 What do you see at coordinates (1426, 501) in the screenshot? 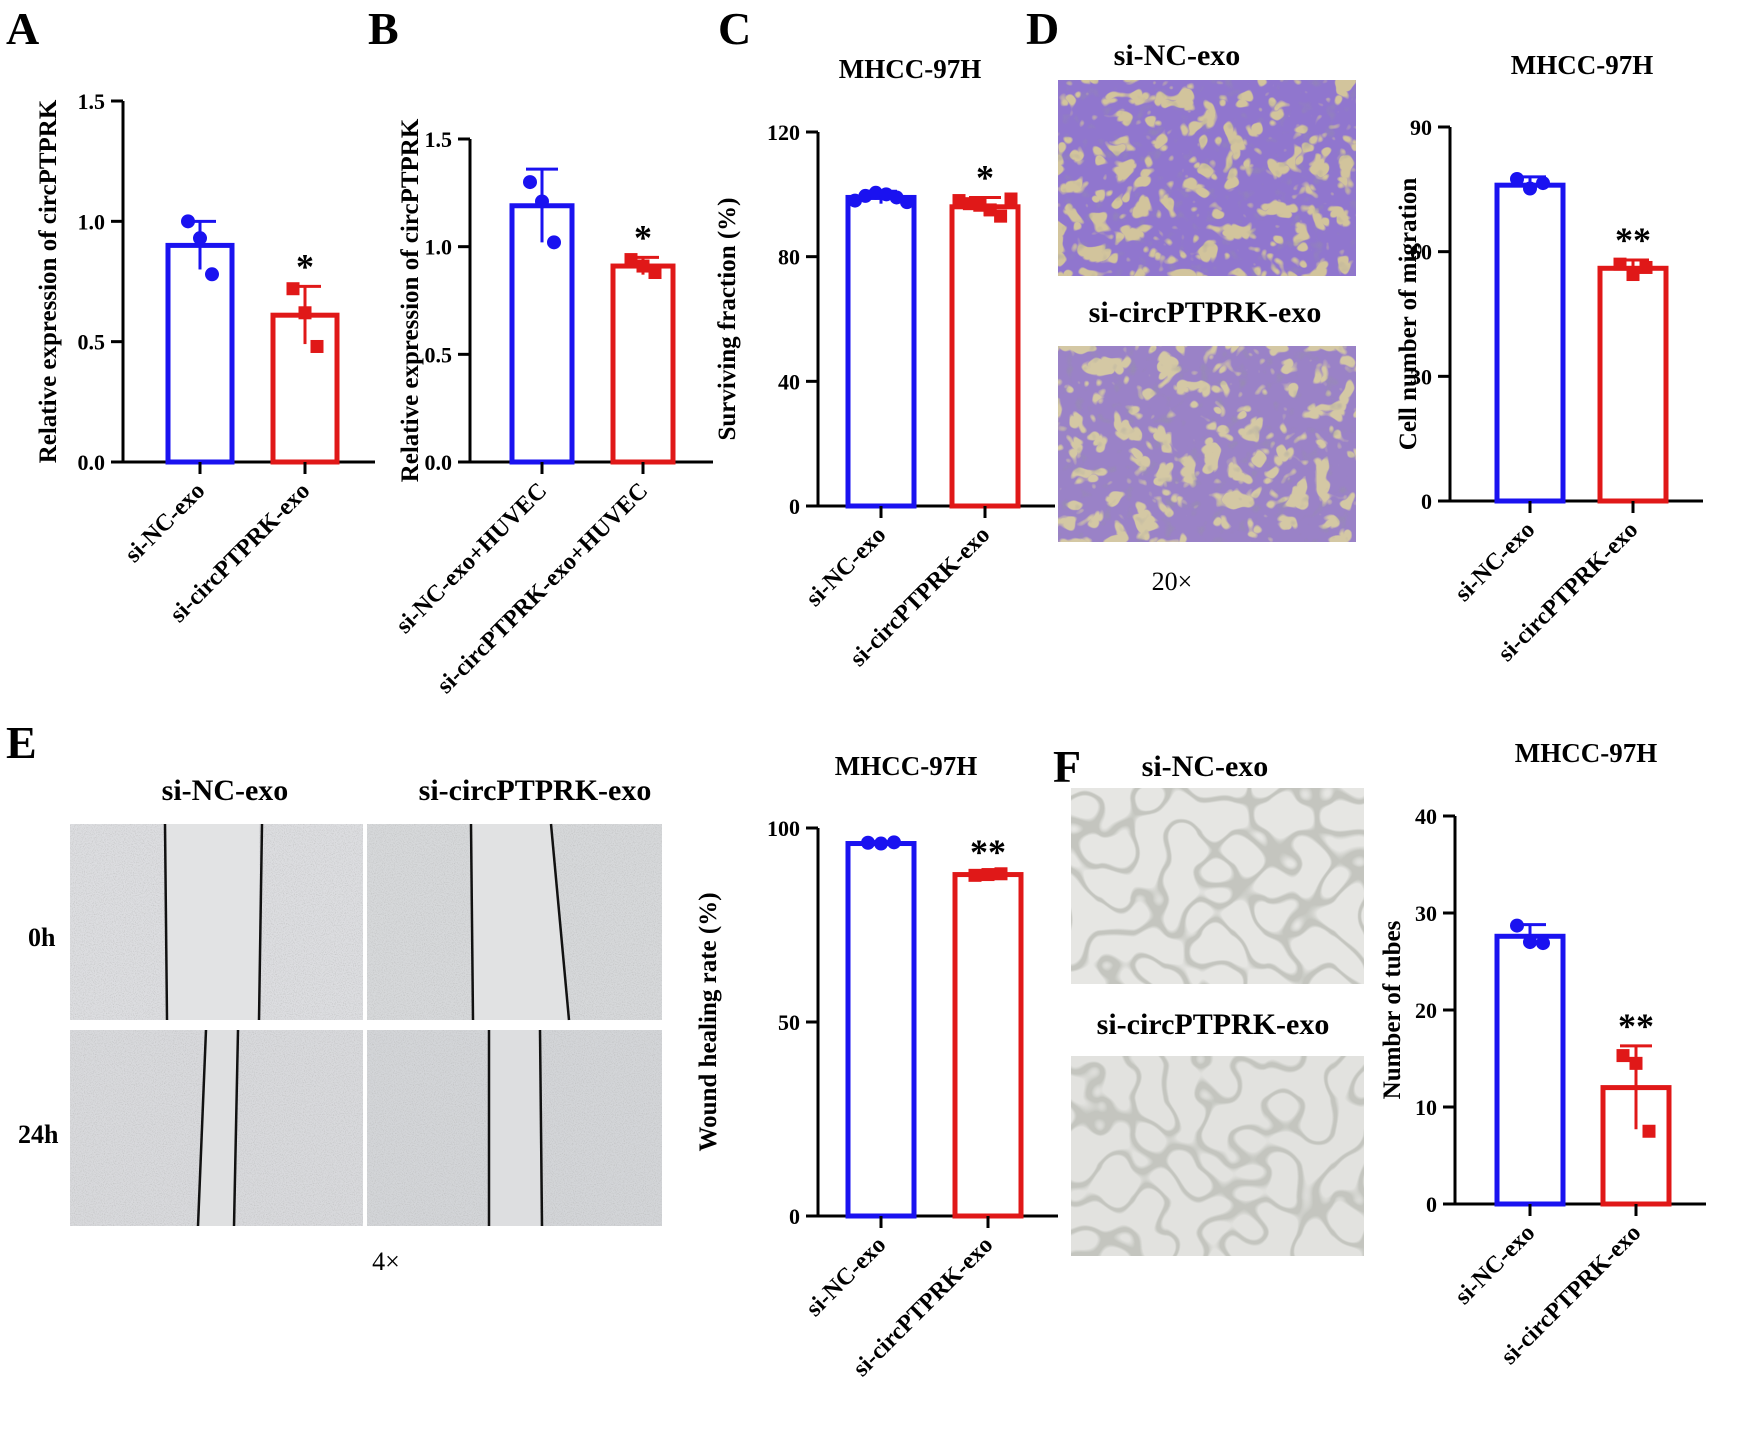
I see `chart-d-y-tick-label-0: 0` at bounding box center [1426, 501].